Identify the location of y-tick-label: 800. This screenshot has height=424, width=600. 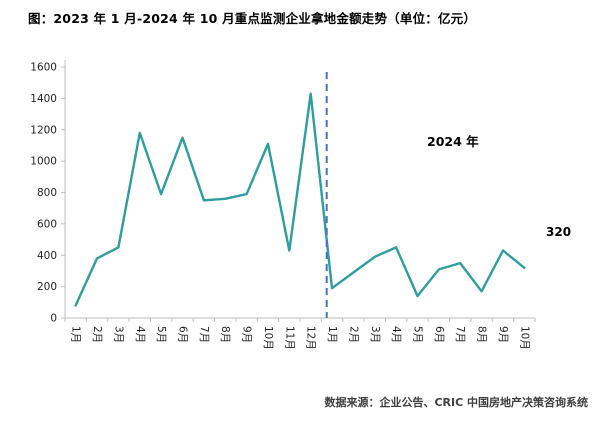
(47, 193).